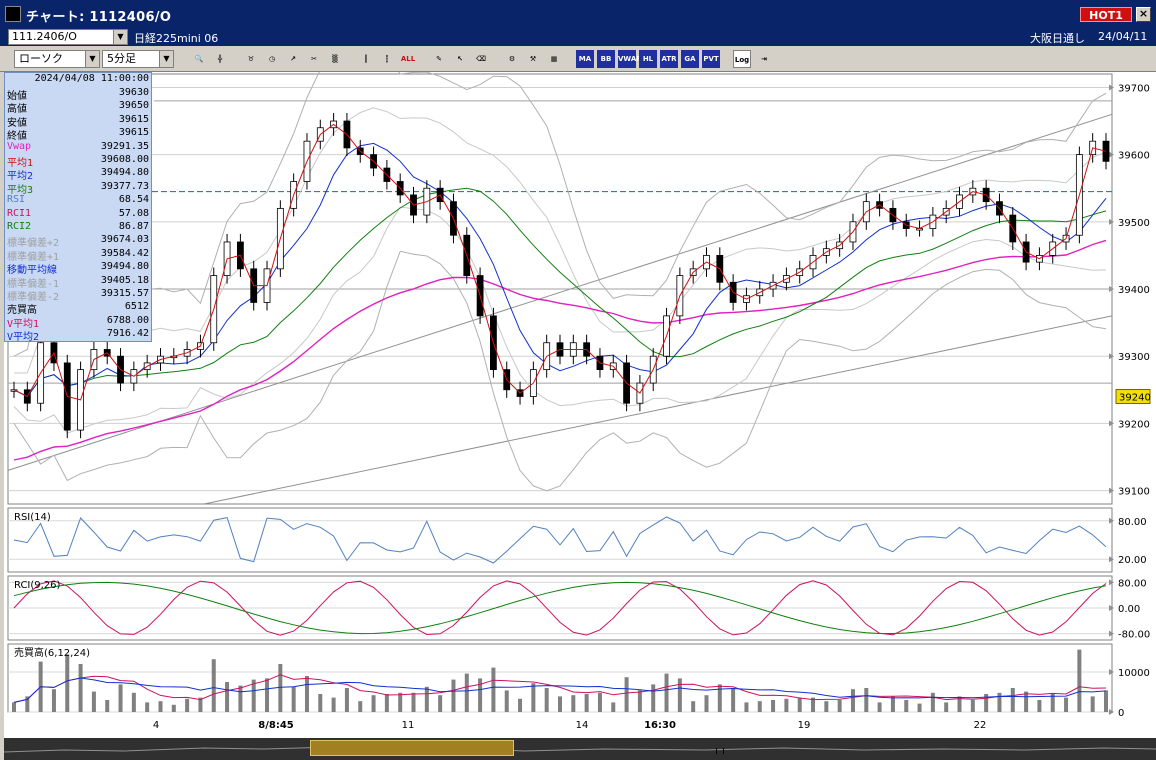 This screenshot has height=760, width=1156. I want to click on data-window-row: 標準偏差+2 39674.03, so click(78, 242).